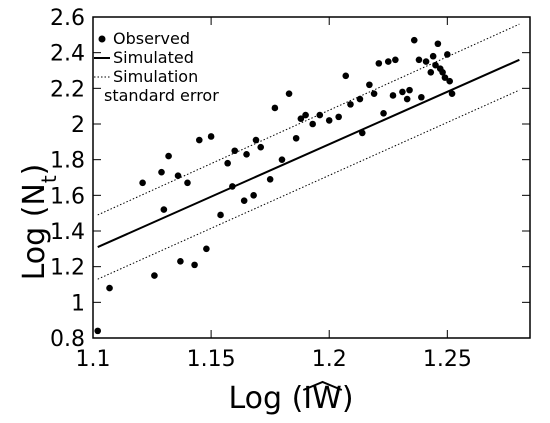  What do you see at coordinates (265, 398) in the screenshot?
I see `x-axis-title-prefix: Log (` at bounding box center [265, 398].